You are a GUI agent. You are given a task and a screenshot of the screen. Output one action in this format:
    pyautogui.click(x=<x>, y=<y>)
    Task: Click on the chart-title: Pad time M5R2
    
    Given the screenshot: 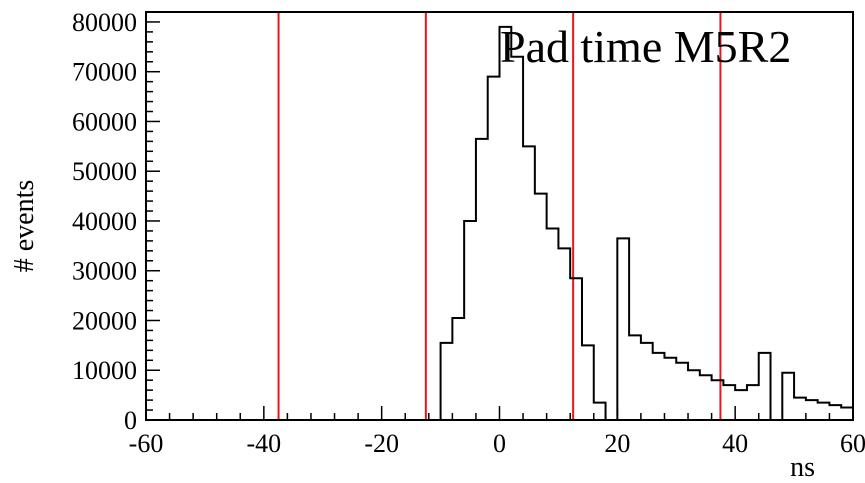 What is the action you would take?
    pyautogui.click(x=645, y=46)
    